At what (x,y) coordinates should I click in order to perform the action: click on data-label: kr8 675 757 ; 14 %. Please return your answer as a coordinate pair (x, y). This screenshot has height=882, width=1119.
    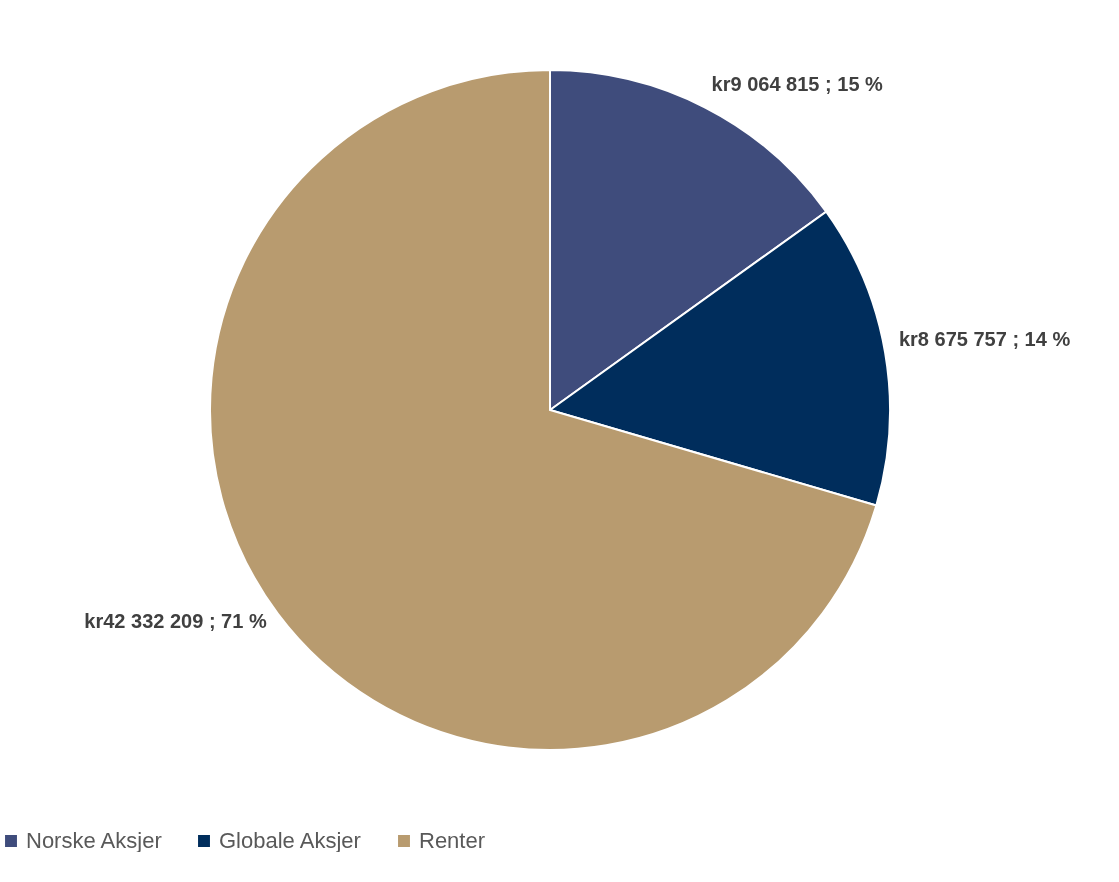
    Looking at the image, I should click on (984, 339).